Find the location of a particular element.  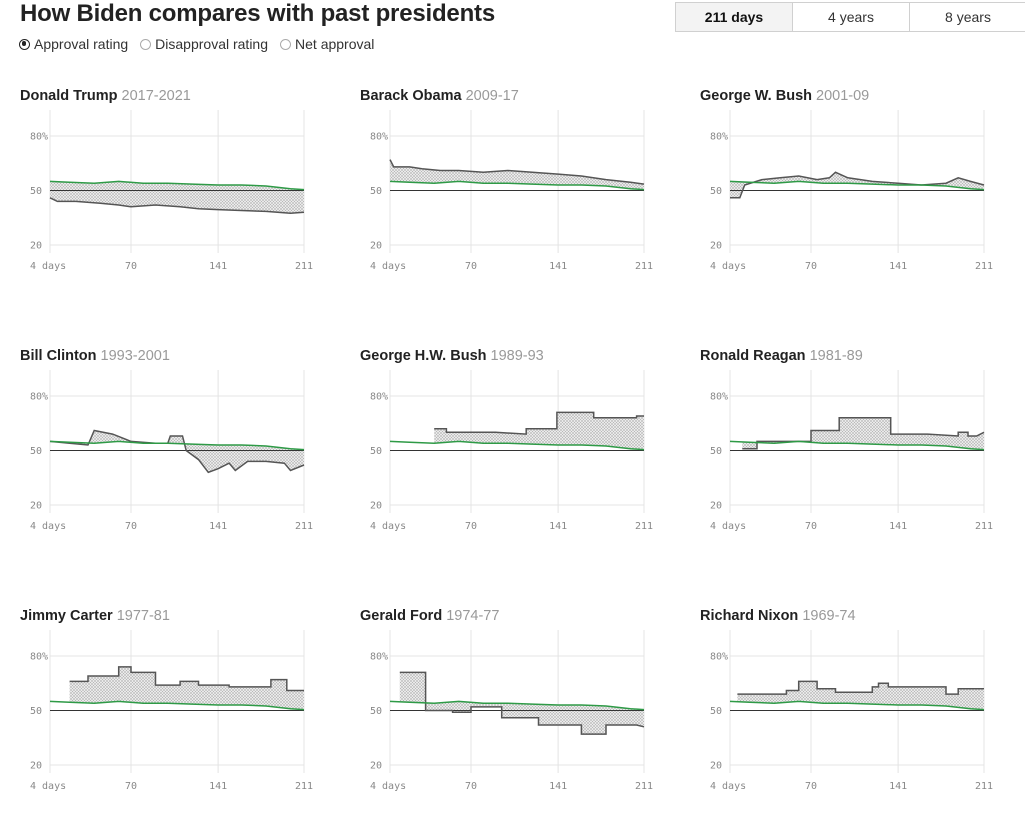

president-years: 1977-81 is located at coordinates (141, 616).